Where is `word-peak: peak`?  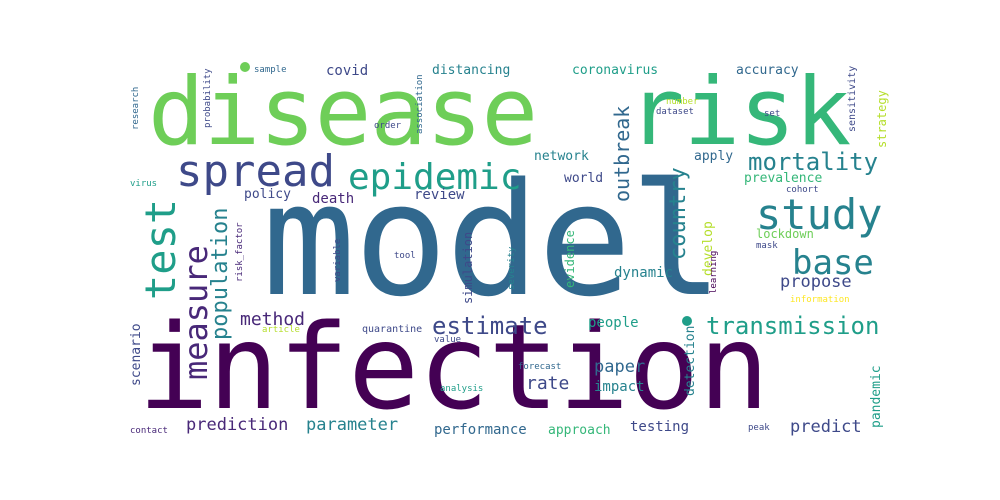 word-peak: peak is located at coordinates (759, 428).